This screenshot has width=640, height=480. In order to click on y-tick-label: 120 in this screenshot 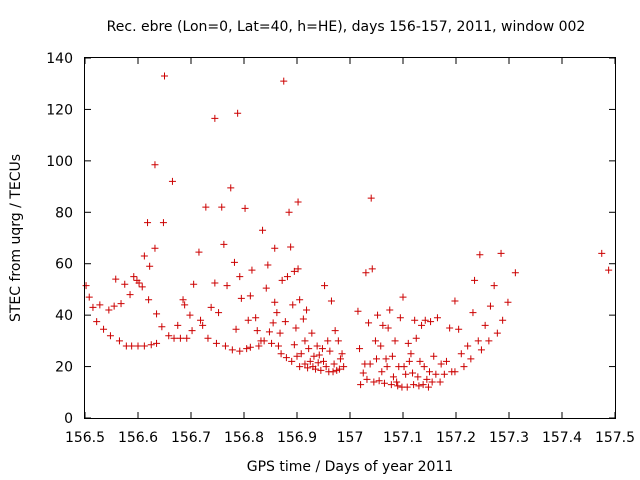, I will do `click(59, 110)`.